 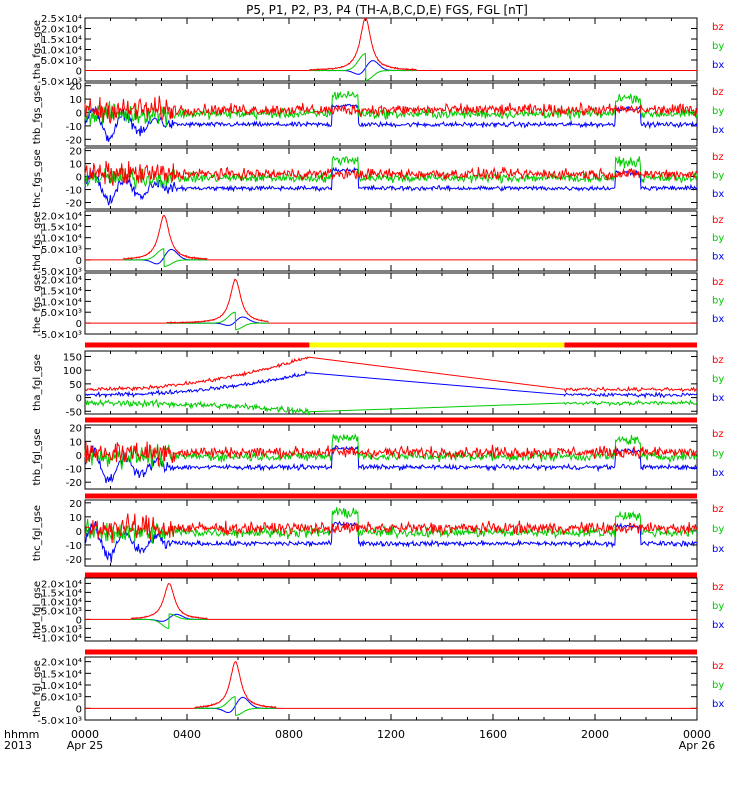 What do you see at coordinates (37, 303) in the screenshot?
I see `y-axis-label: the_fgs_gse` at bounding box center [37, 303].